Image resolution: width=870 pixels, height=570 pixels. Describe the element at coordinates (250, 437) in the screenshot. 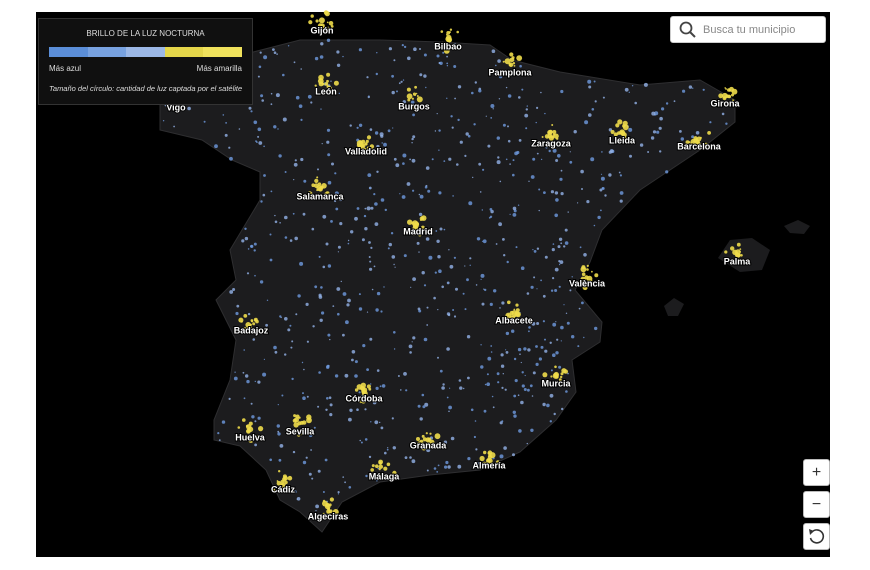

I see `city-label: Huelva` at that location.